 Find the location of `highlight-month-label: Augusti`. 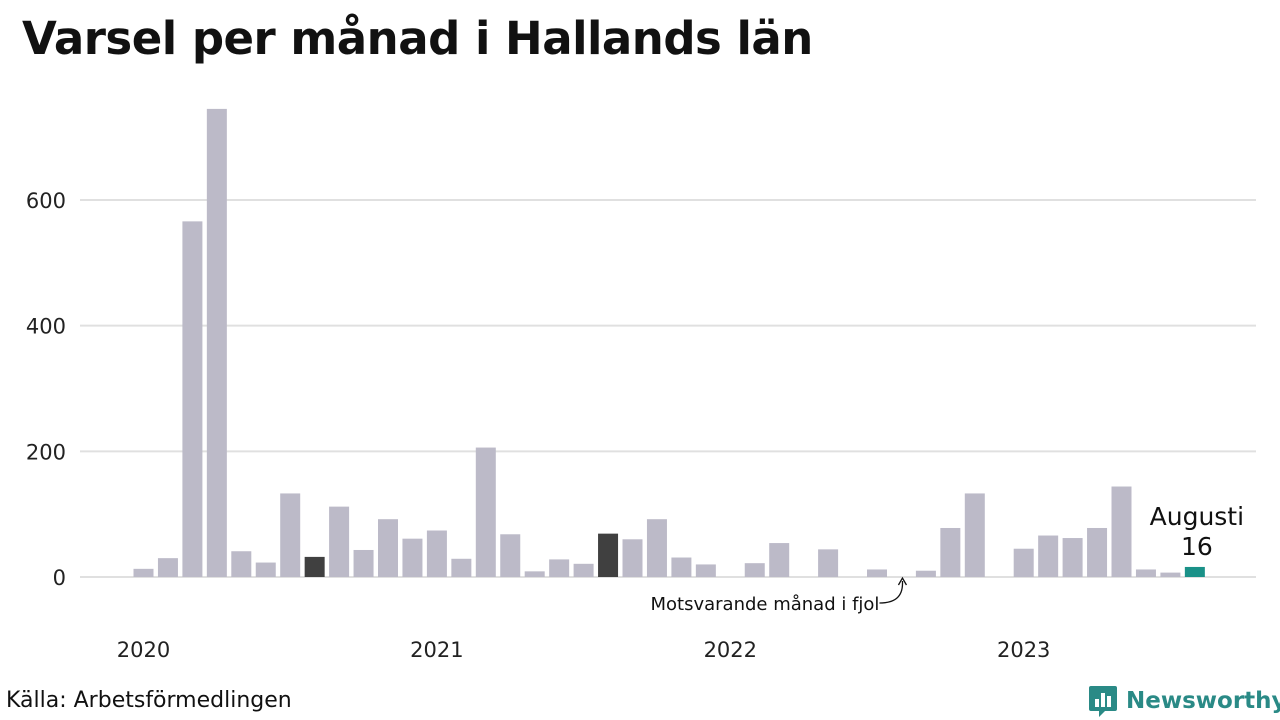

highlight-month-label: Augusti is located at coordinates (1197, 516).